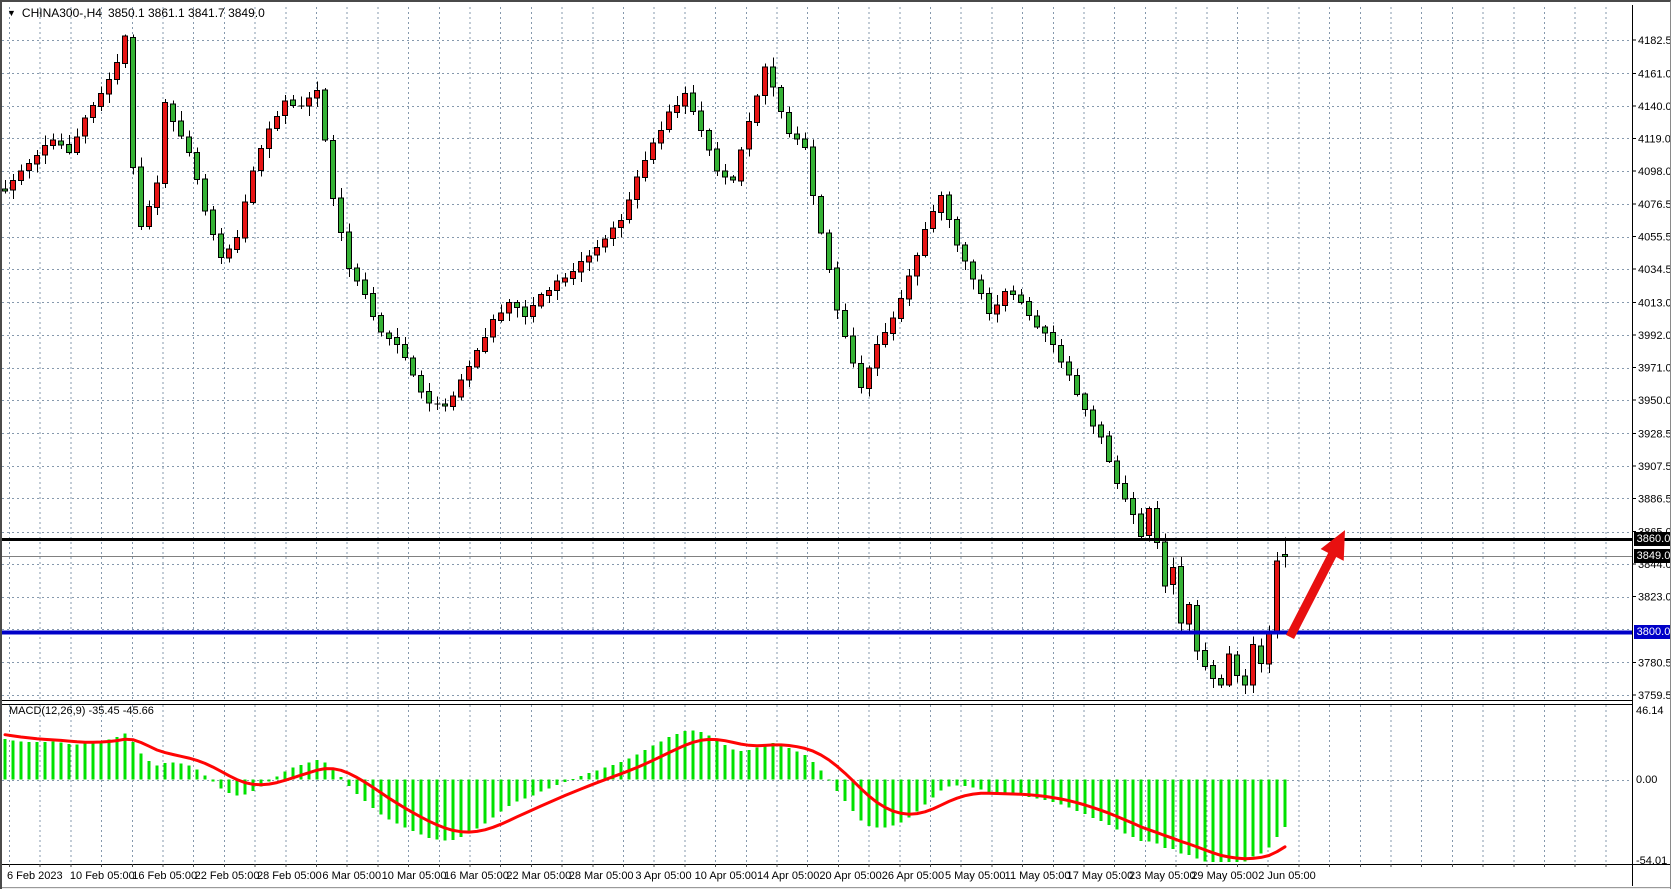 Image resolution: width=1671 pixels, height=889 pixels. I want to click on symbol-dropdown-icon: ▼, so click(11, 13).